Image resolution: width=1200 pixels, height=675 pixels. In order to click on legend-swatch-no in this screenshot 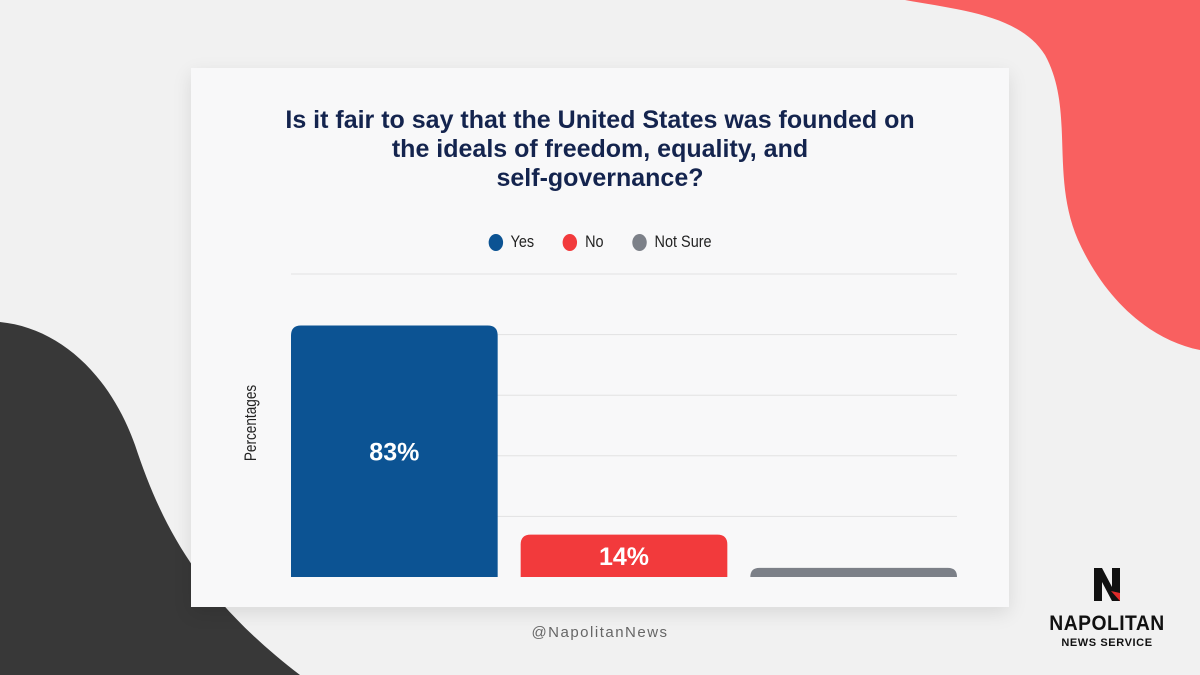, I will do `click(570, 242)`.